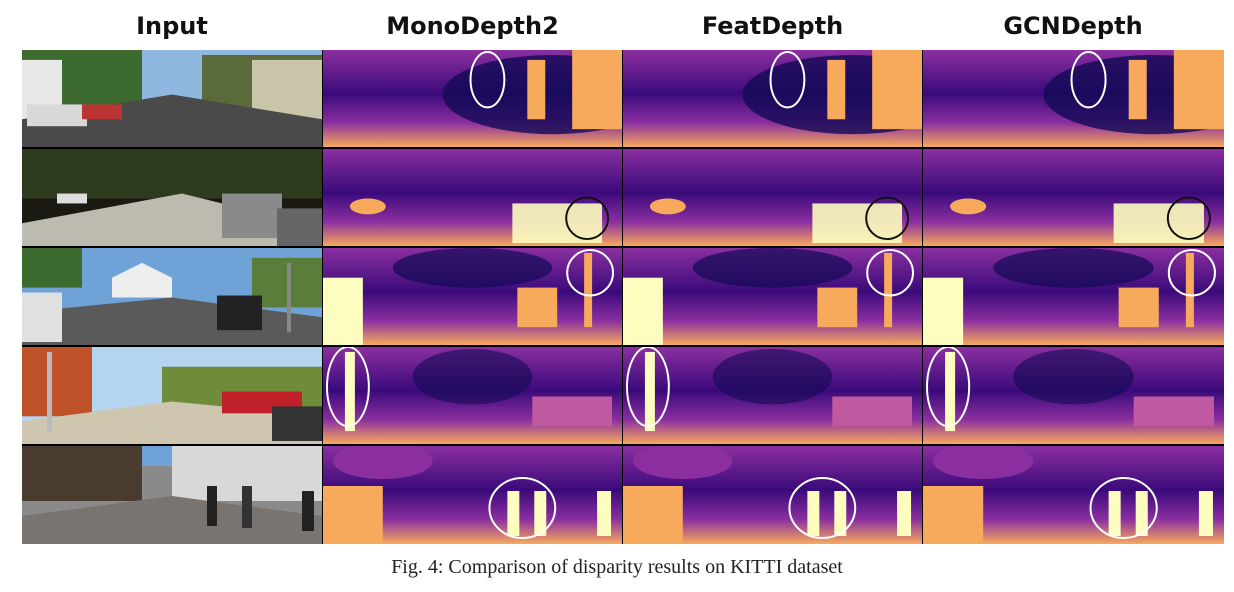 The image size is (1234, 592). Describe the element at coordinates (1073, 26) in the screenshot. I see `column-header-gcndepth: GCNDepth` at that location.